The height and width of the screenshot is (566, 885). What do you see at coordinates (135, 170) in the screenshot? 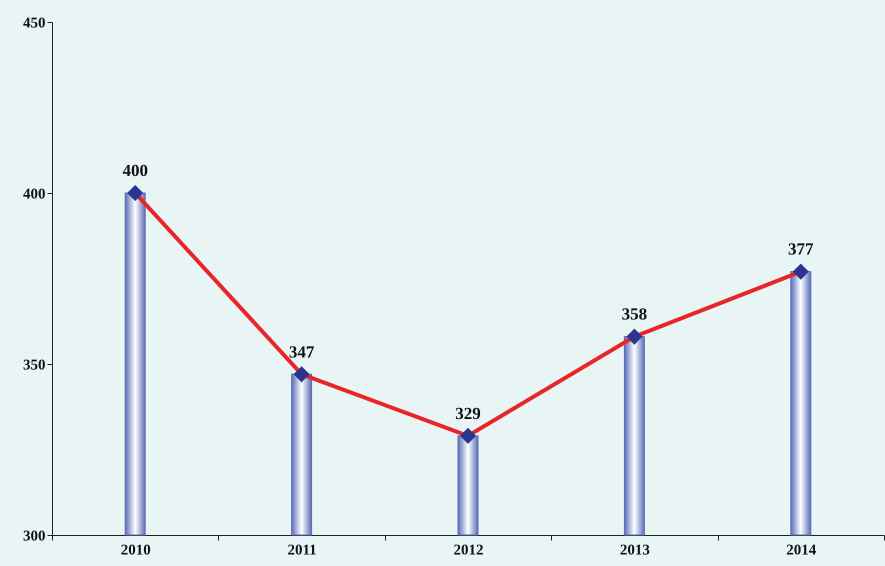
I see `data-label: 400` at bounding box center [135, 170].